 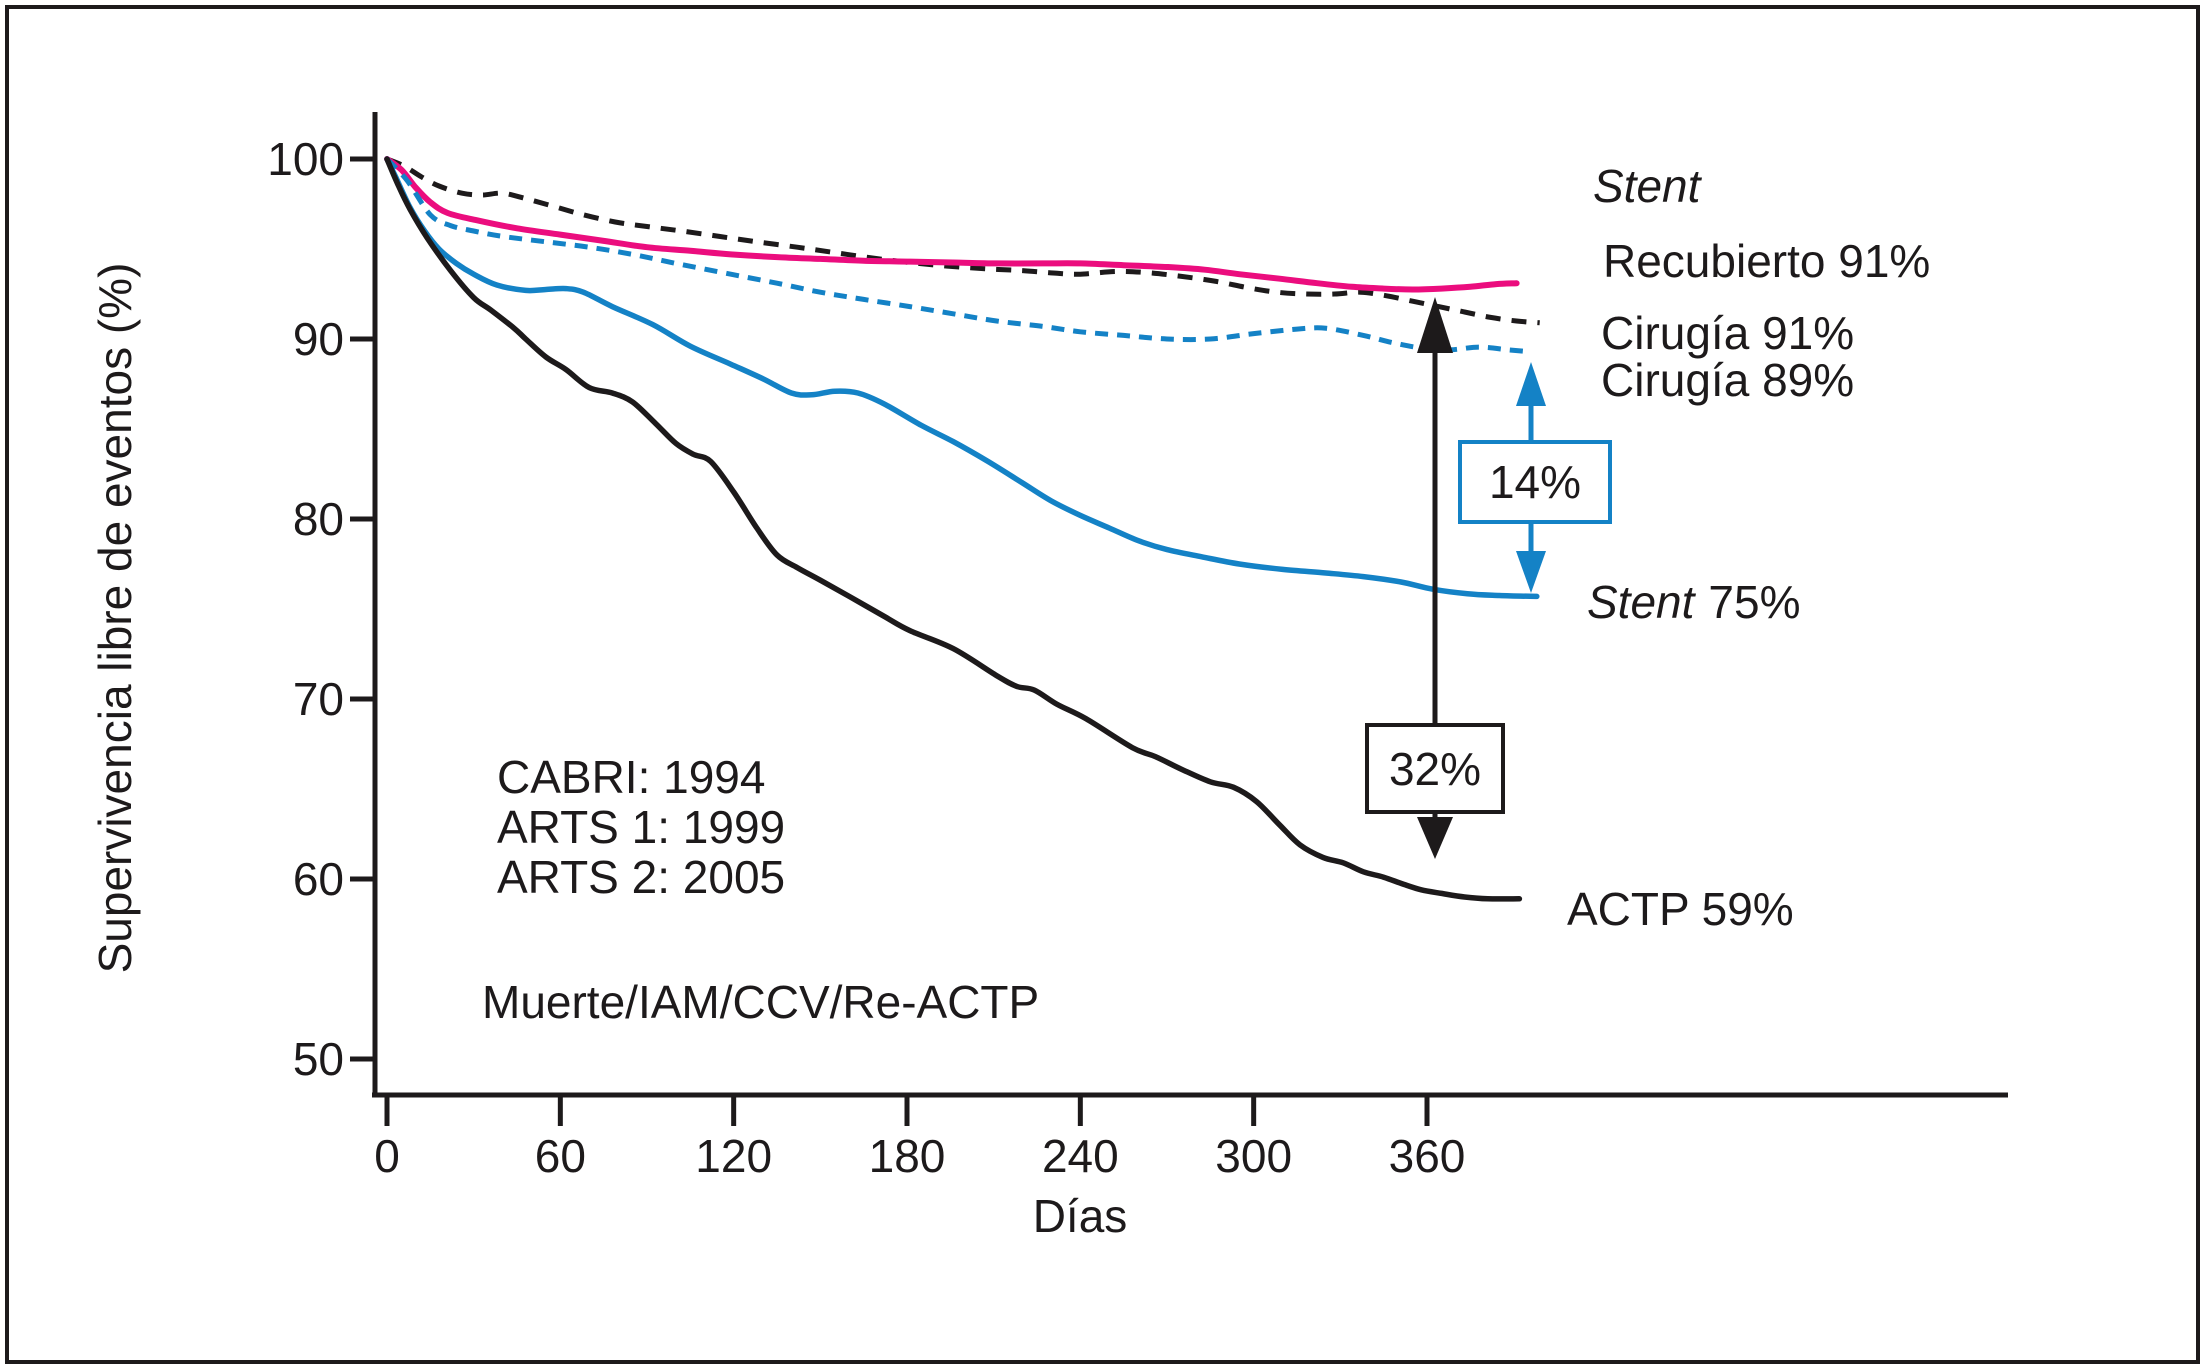 What do you see at coordinates (1080, 1216) in the screenshot?
I see `x-axis-title: Días` at bounding box center [1080, 1216].